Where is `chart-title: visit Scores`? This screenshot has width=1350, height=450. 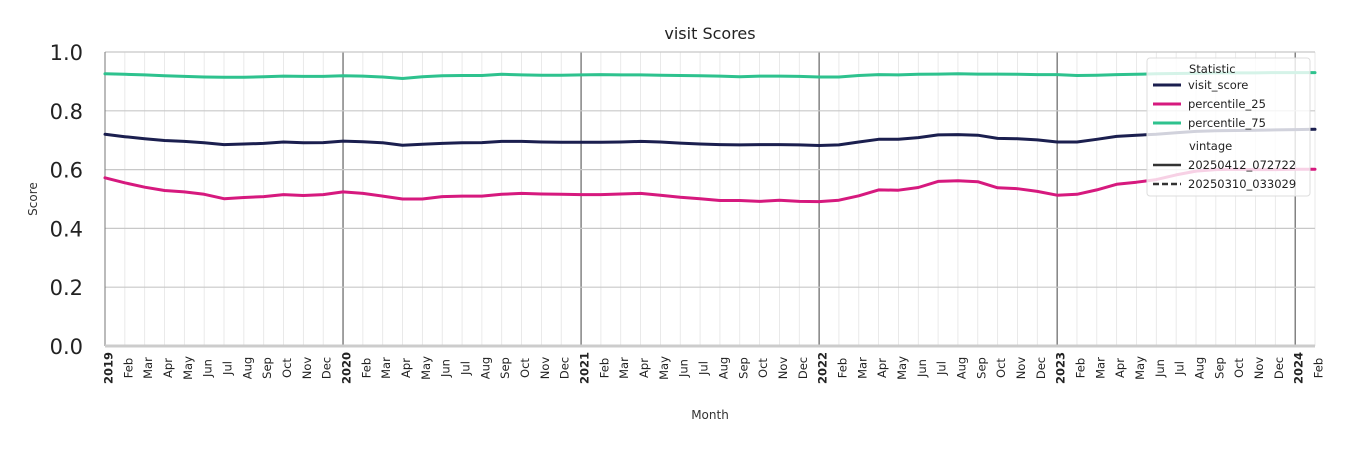
chart-title: visit Scores is located at coordinates (709, 33).